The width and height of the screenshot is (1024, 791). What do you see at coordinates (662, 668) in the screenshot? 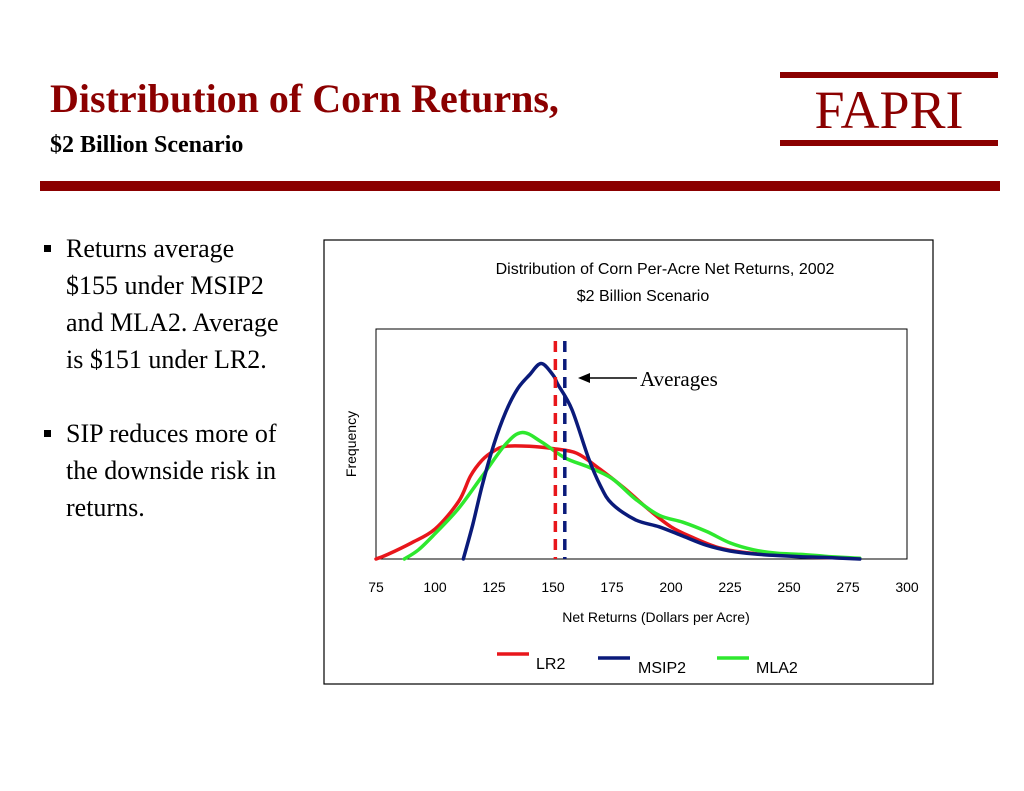
I see `legend-label-msip2: MSIP2` at bounding box center [662, 668].